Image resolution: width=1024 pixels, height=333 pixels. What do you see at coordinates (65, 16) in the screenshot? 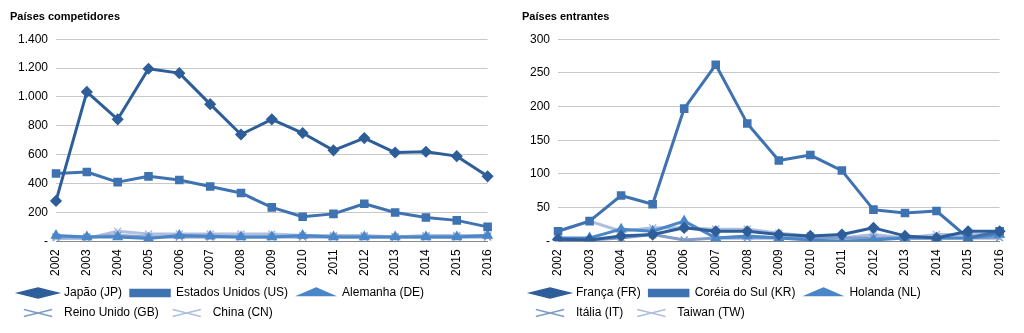
I see `chart-title: Países competidores` at bounding box center [65, 16].